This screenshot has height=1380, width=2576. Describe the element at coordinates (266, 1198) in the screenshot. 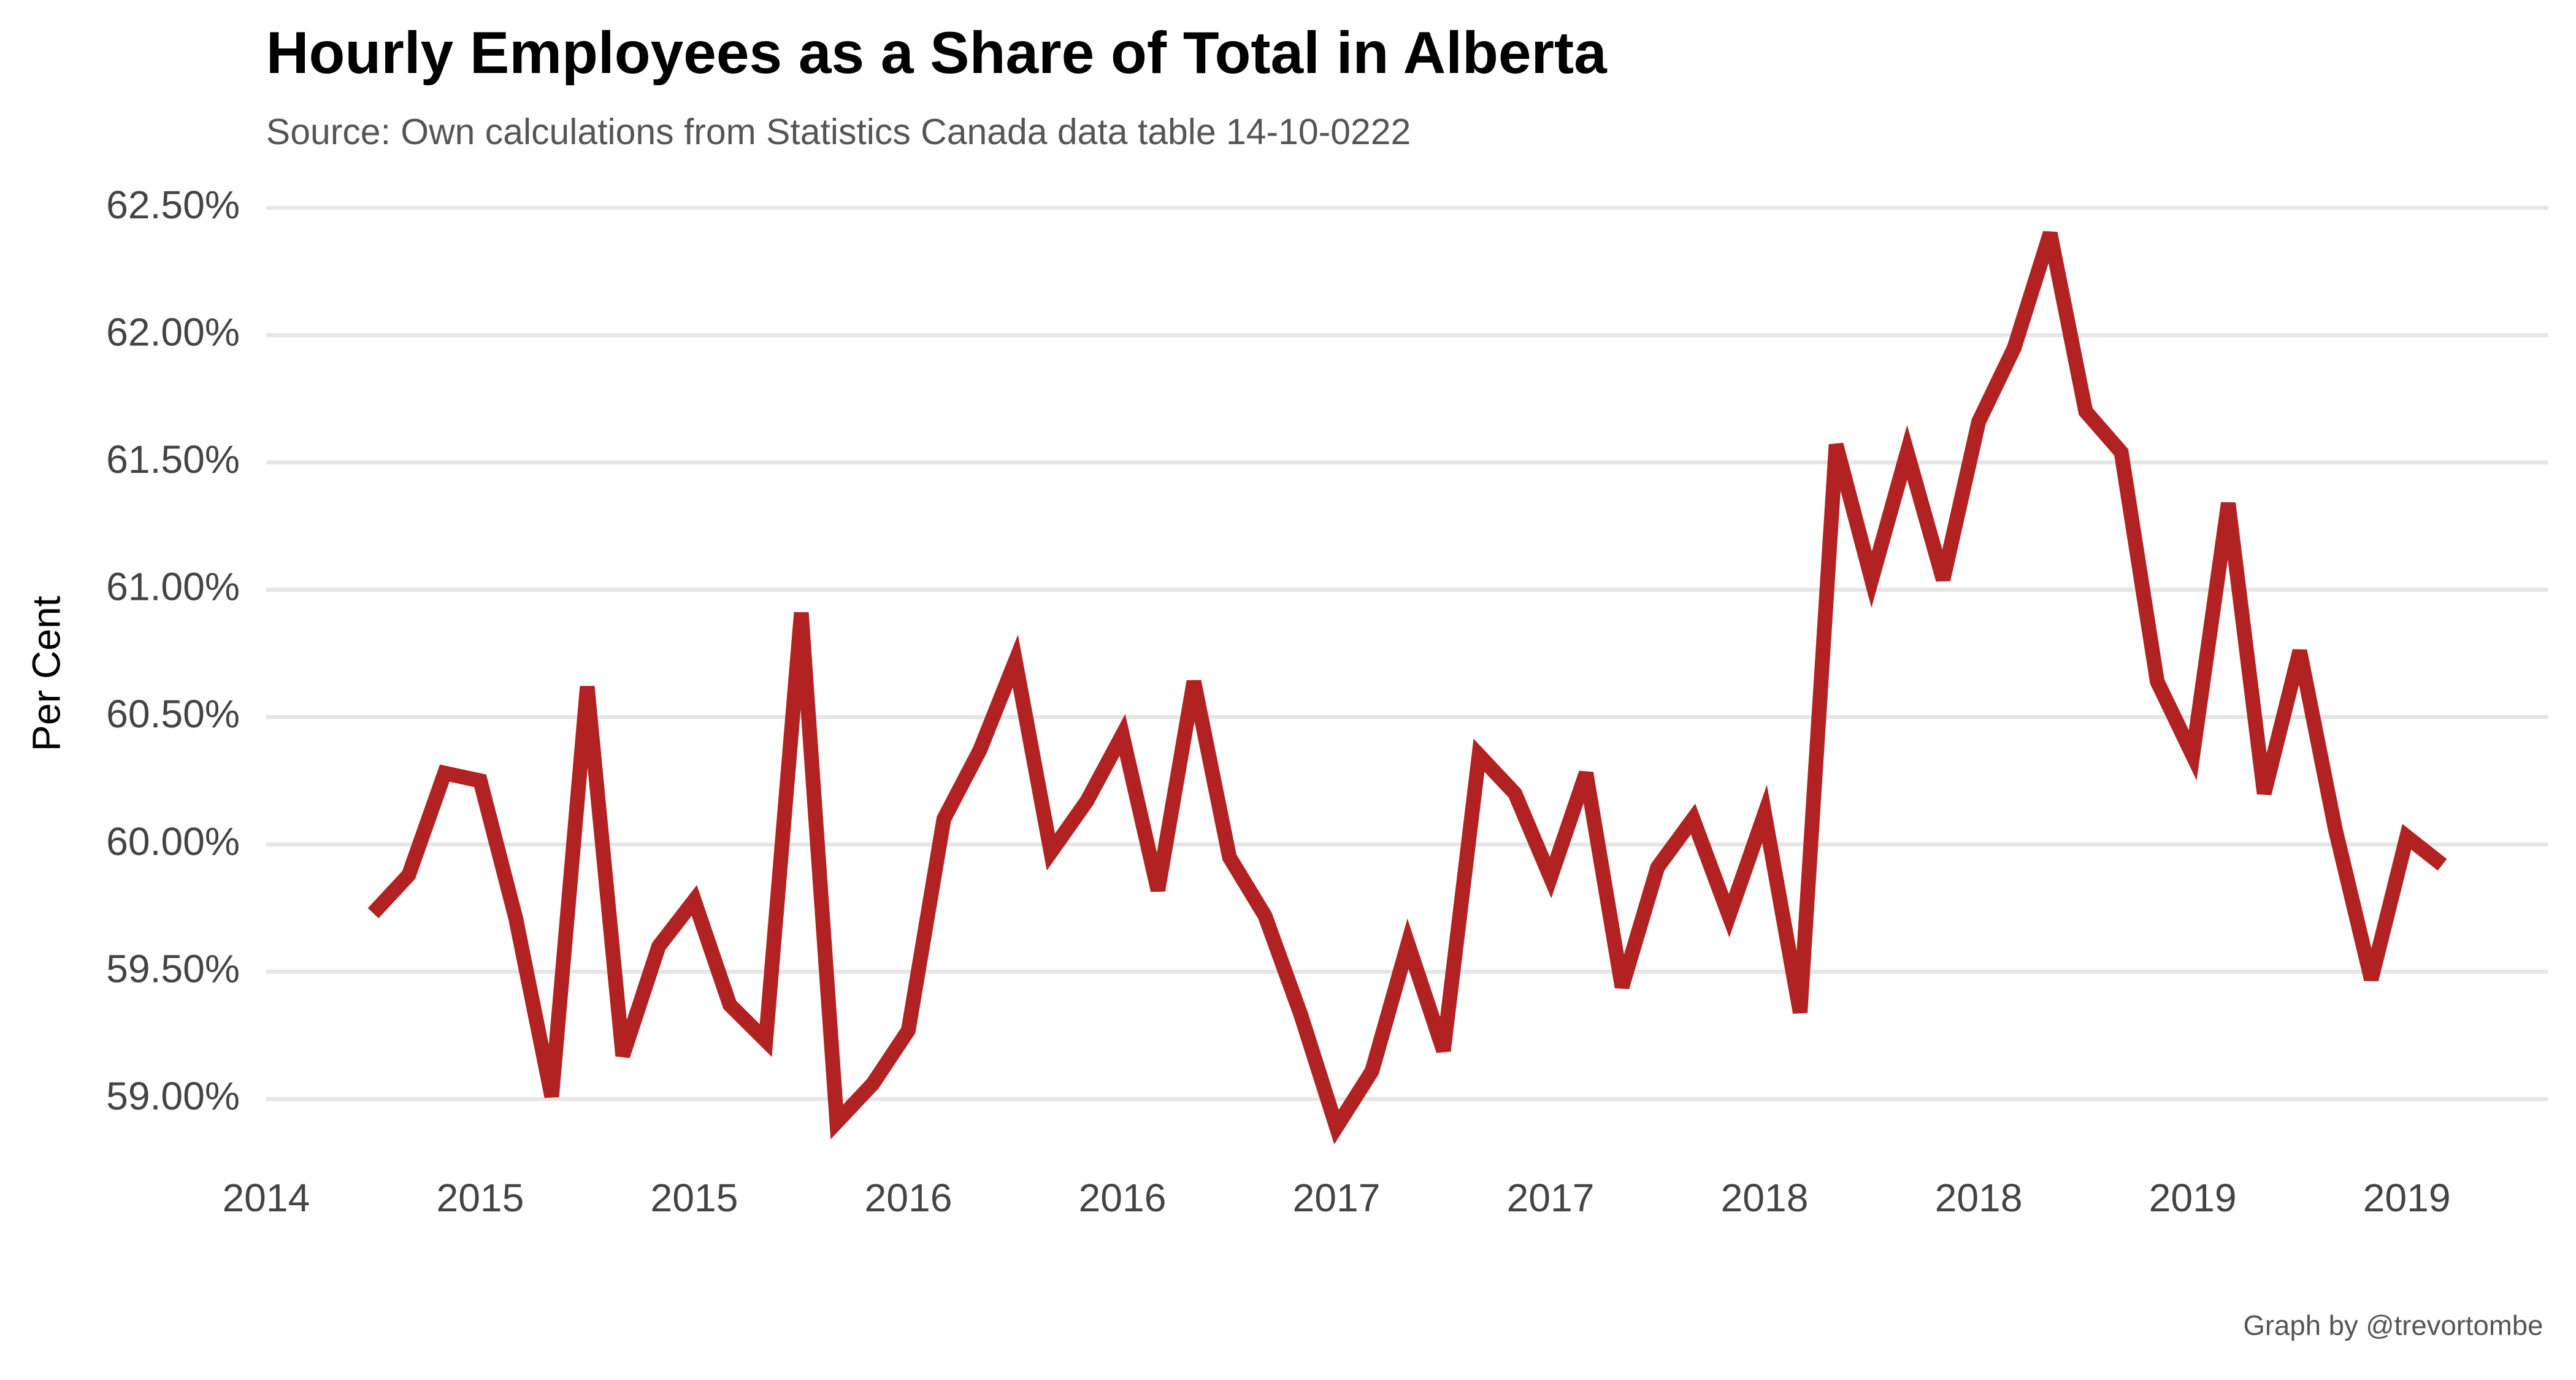

I see `x-tick-label: 2014` at that location.